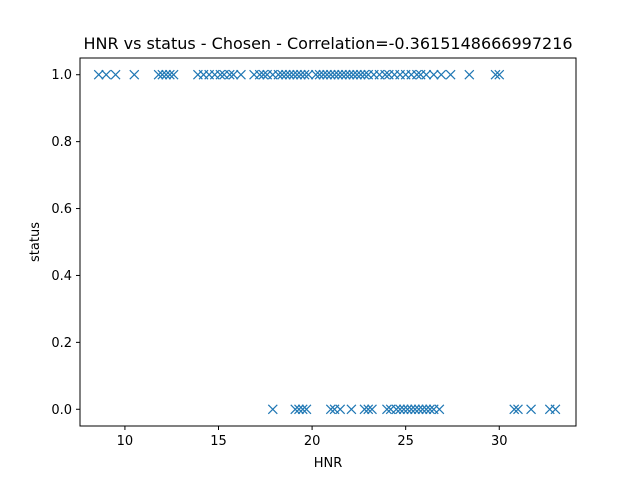  I want to click on y-tick-label: 0.0, so click(61, 410).